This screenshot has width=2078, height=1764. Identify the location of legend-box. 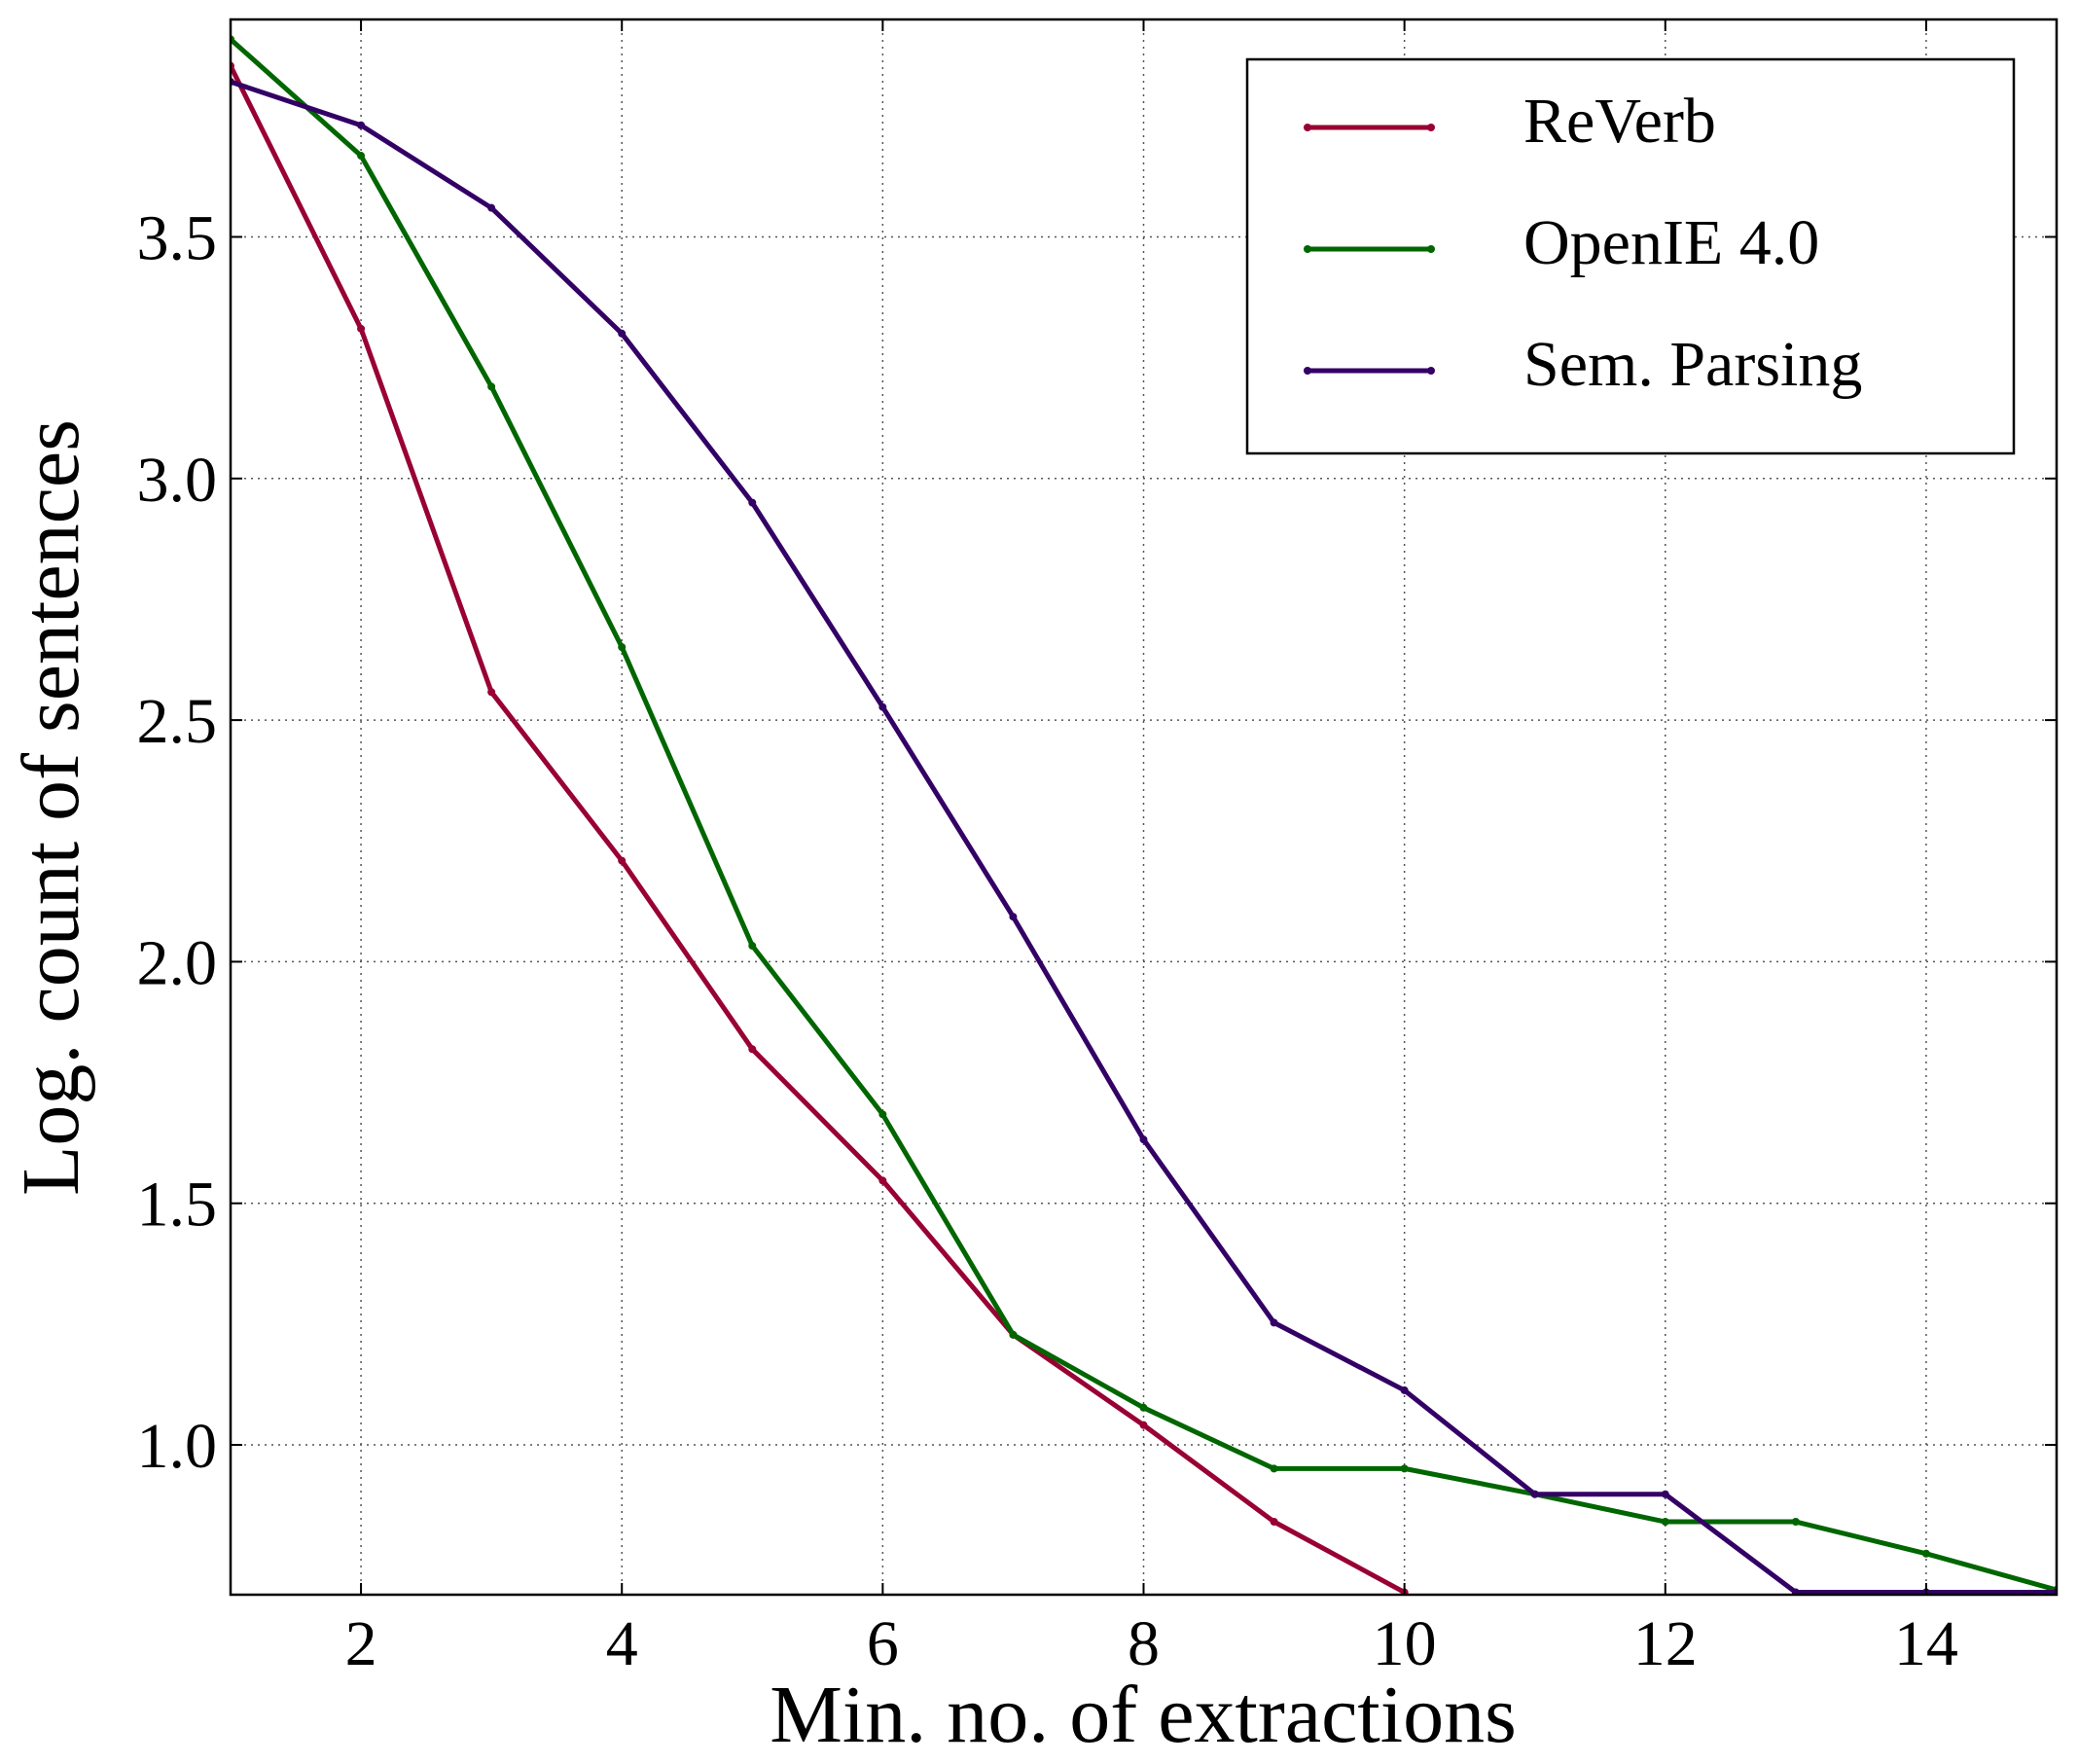
(1630, 256).